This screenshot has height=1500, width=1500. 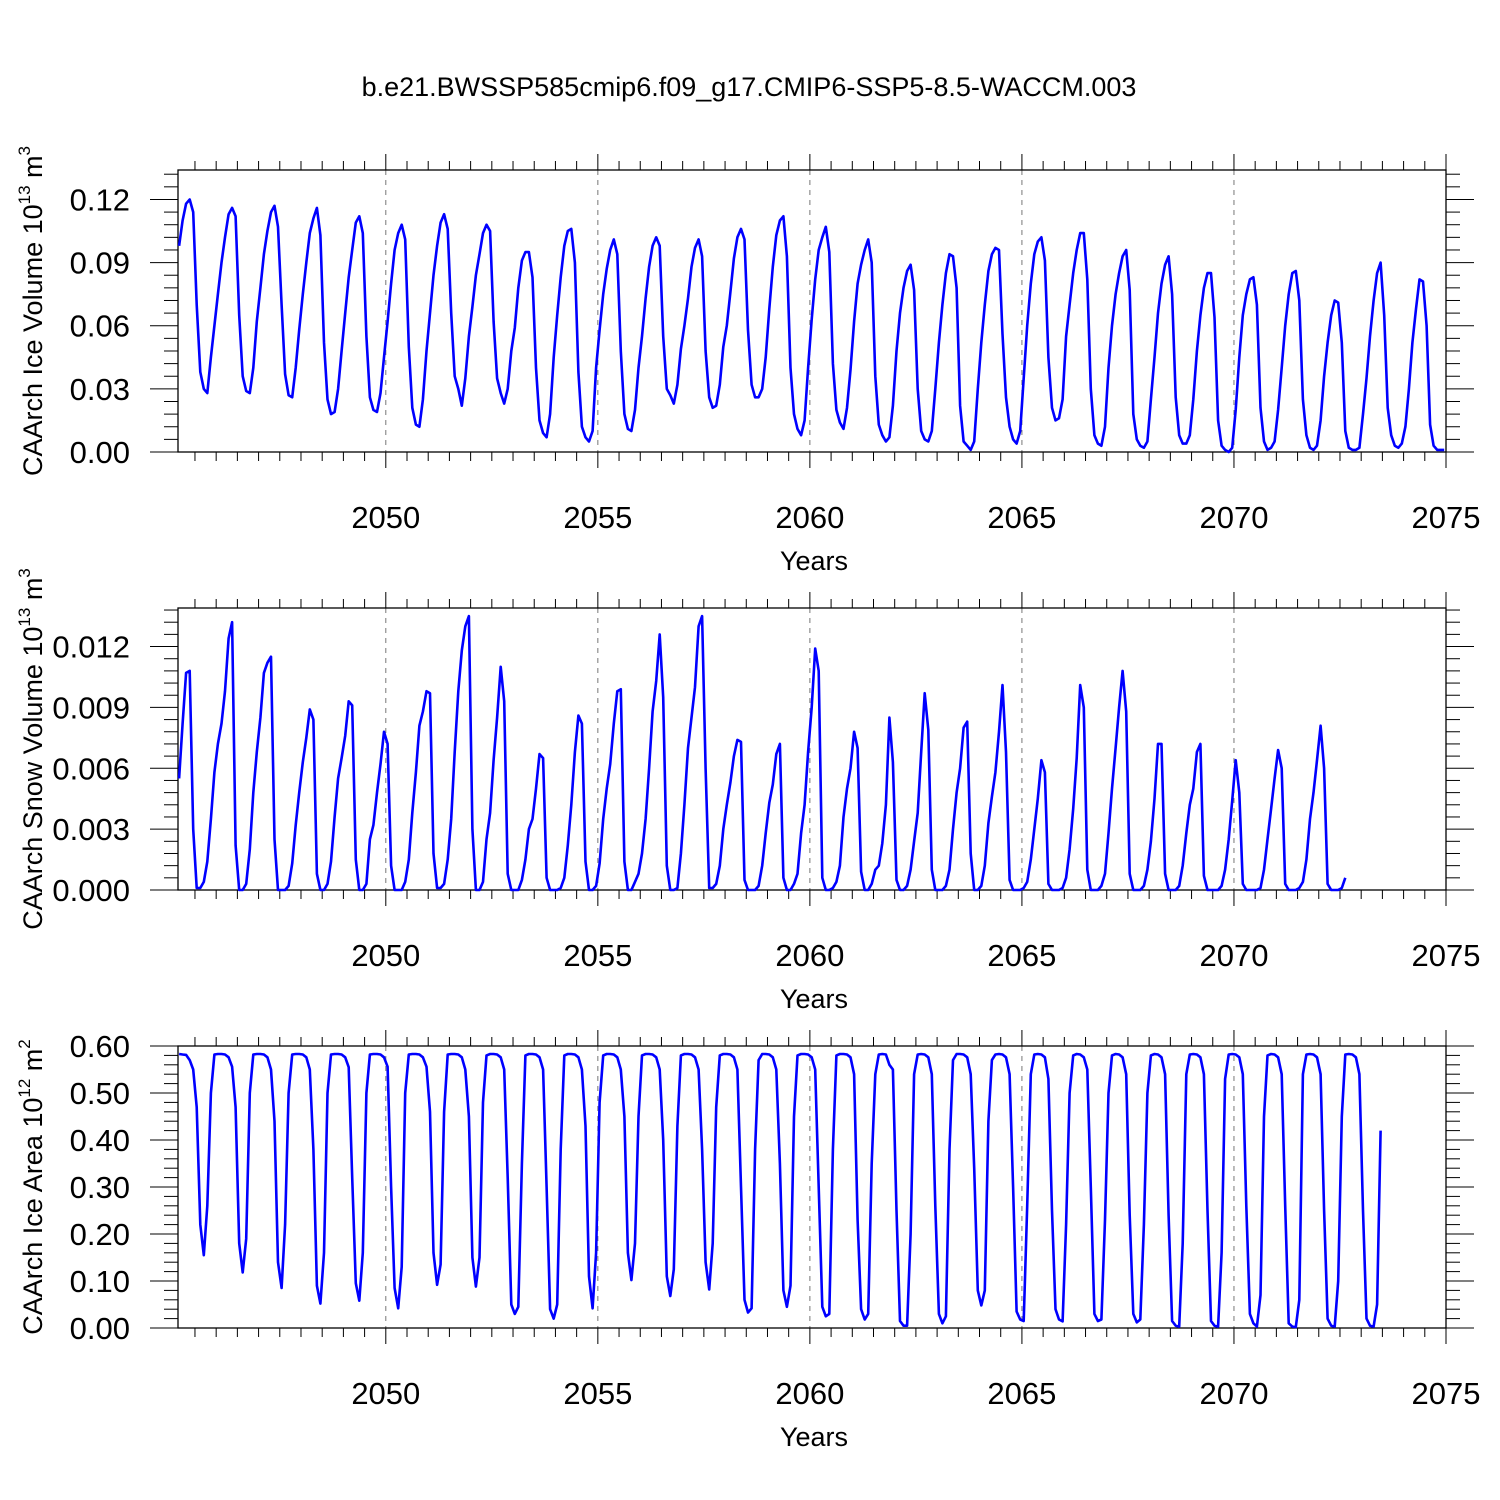 What do you see at coordinates (33, 170) in the screenshot?
I see `ice-volume-y-axis-title-part: m` at bounding box center [33, 170].